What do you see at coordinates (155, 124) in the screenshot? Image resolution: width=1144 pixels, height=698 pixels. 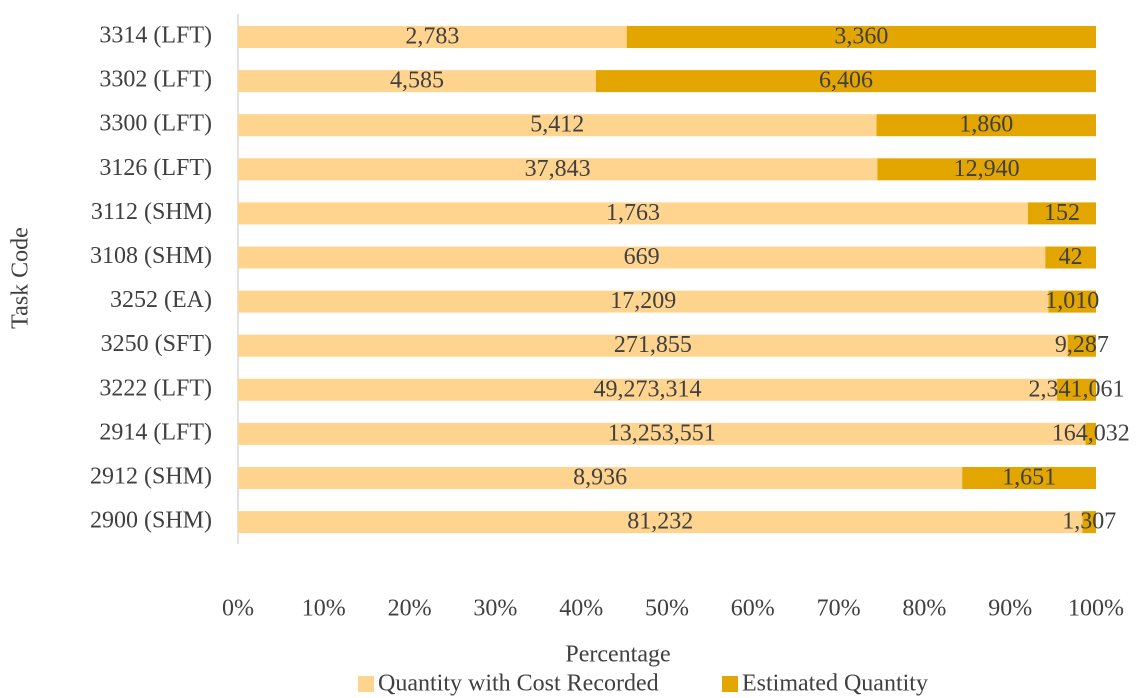 I see `y-tick-label: 3300 (LFT)` at bounding box center [155, 124].